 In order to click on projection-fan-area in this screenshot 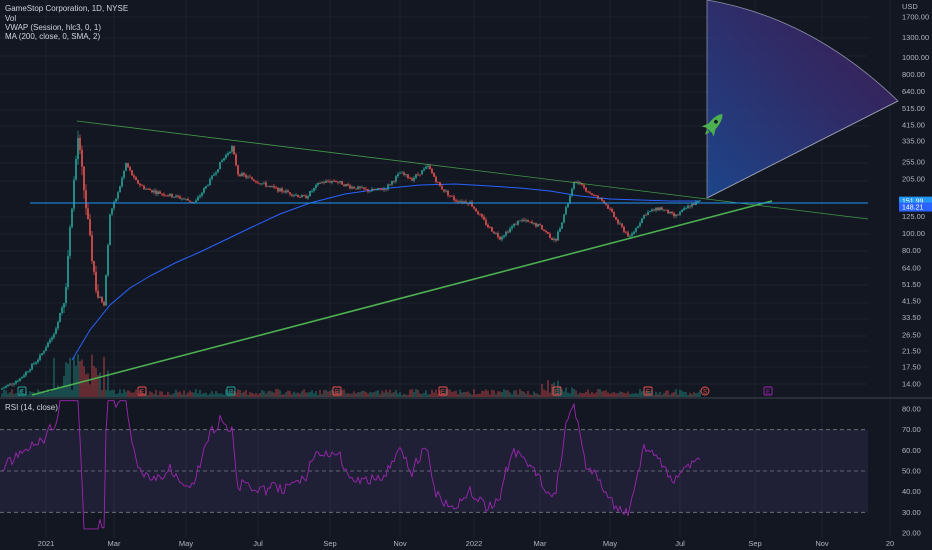, I will do `click(802, 99)`.